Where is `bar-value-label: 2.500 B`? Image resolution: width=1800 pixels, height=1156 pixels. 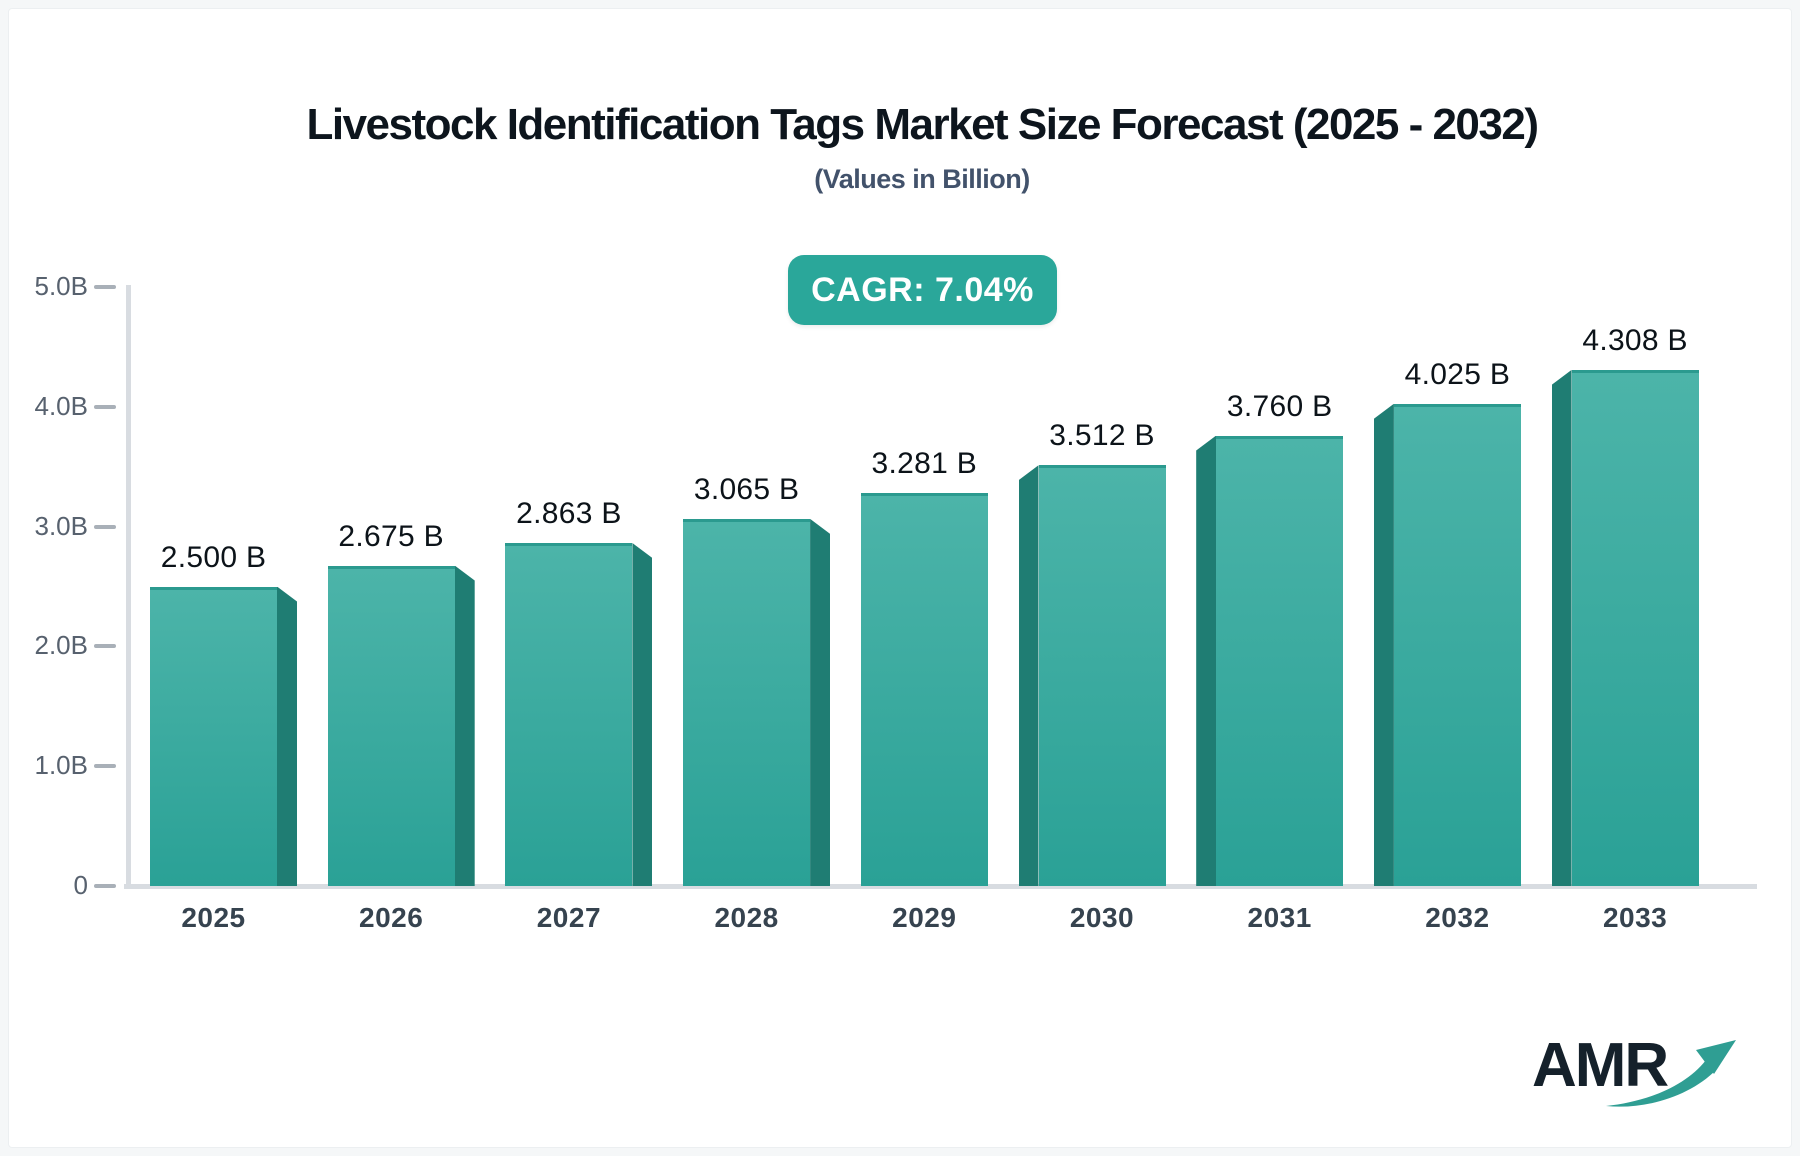
bar-value-label: 2.500 B is located at coordinates (213, 557).